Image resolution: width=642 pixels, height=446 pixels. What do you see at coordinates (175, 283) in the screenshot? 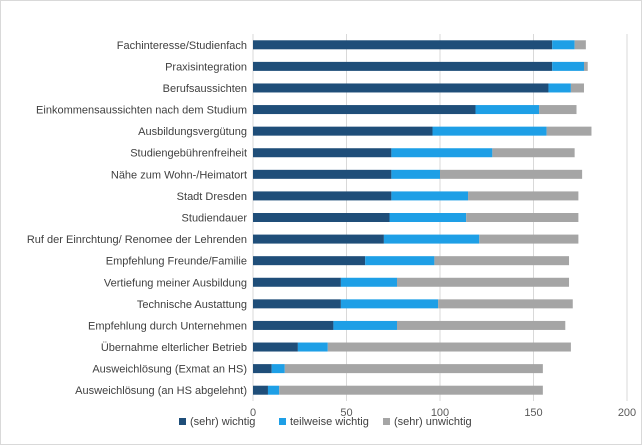
I see `category-label: Vertiefung meiner Ausbildung` at bounding box center [175, 283].